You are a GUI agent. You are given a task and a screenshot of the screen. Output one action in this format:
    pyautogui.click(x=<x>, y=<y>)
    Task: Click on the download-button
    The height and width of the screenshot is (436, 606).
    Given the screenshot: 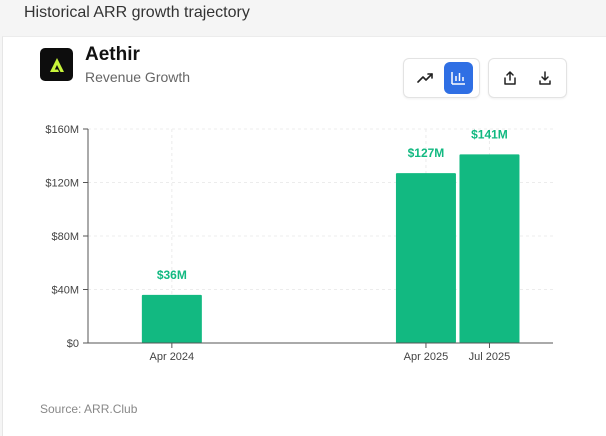 What is the action you would take?
    pyautogui.click(x=545, y=78)
    